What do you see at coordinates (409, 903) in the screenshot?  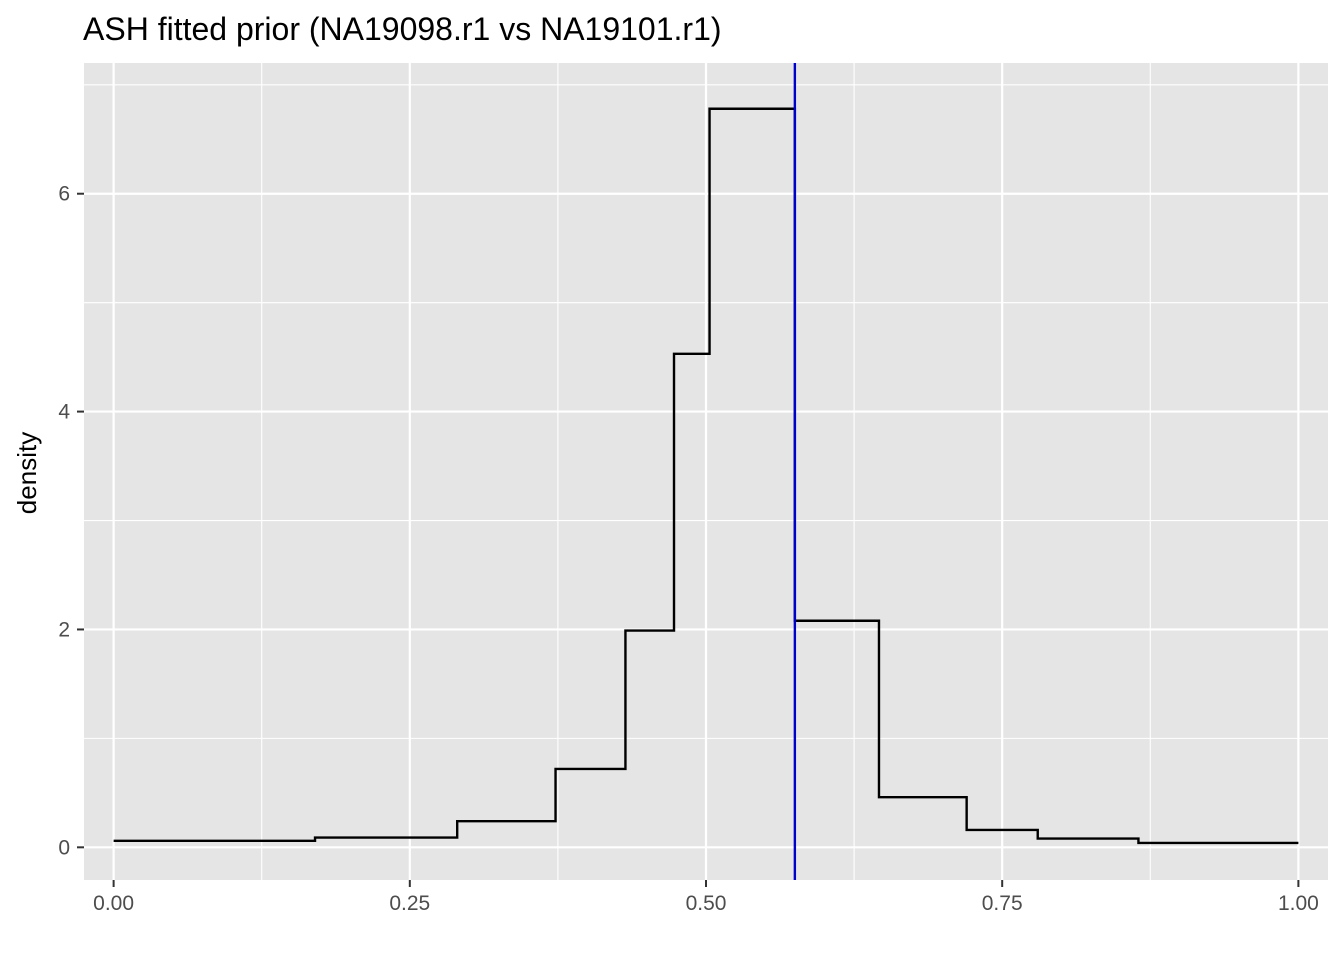 I see `x-tick-label: 0.25` at bounding box center [409, 903].